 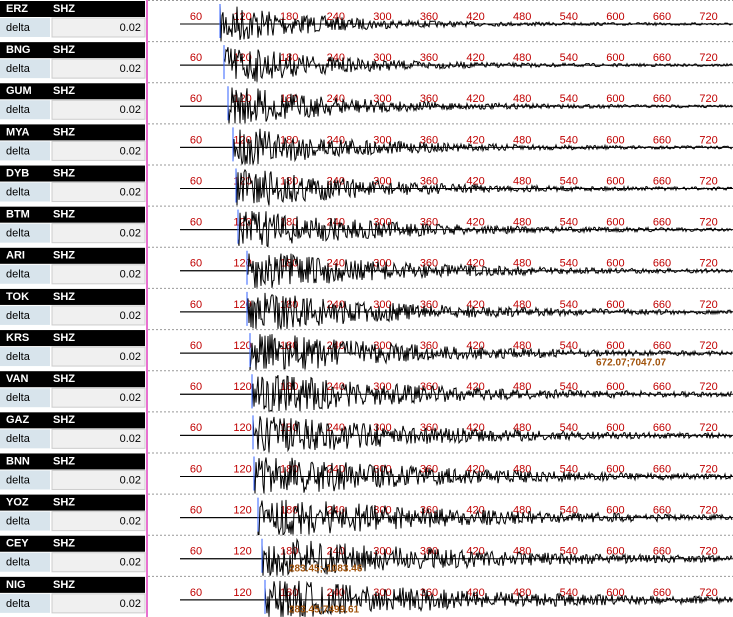 What do you see at coordinates (17, 503) in the screenshot?
I see `station: YOZ` at bounding box center [17, 503].